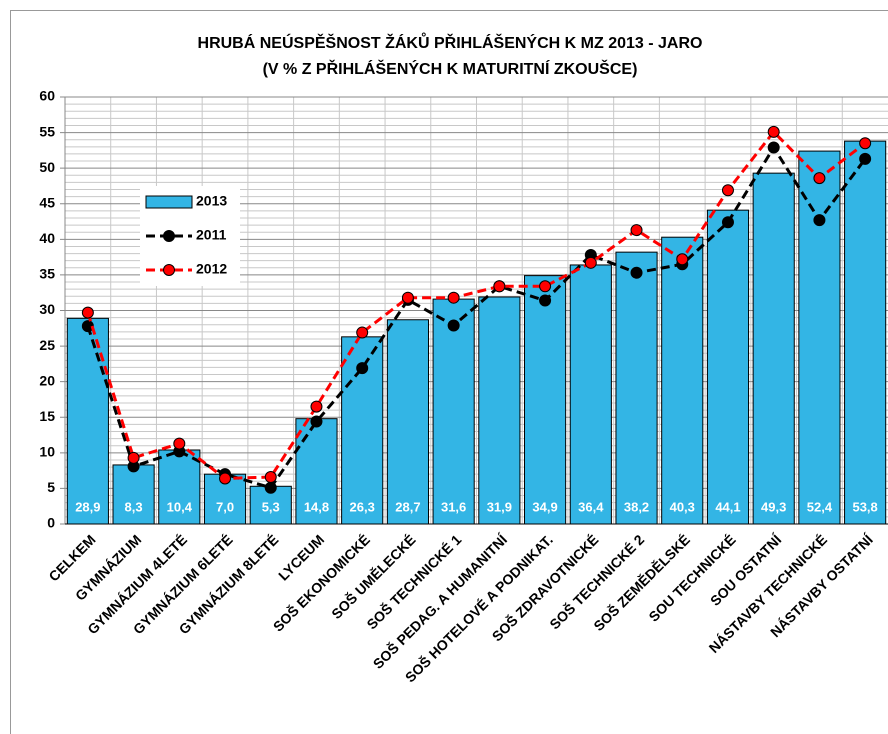  Describe the element at coordinates (134, 506) in the screenshot. I see `value-label: 8,3` at that location.